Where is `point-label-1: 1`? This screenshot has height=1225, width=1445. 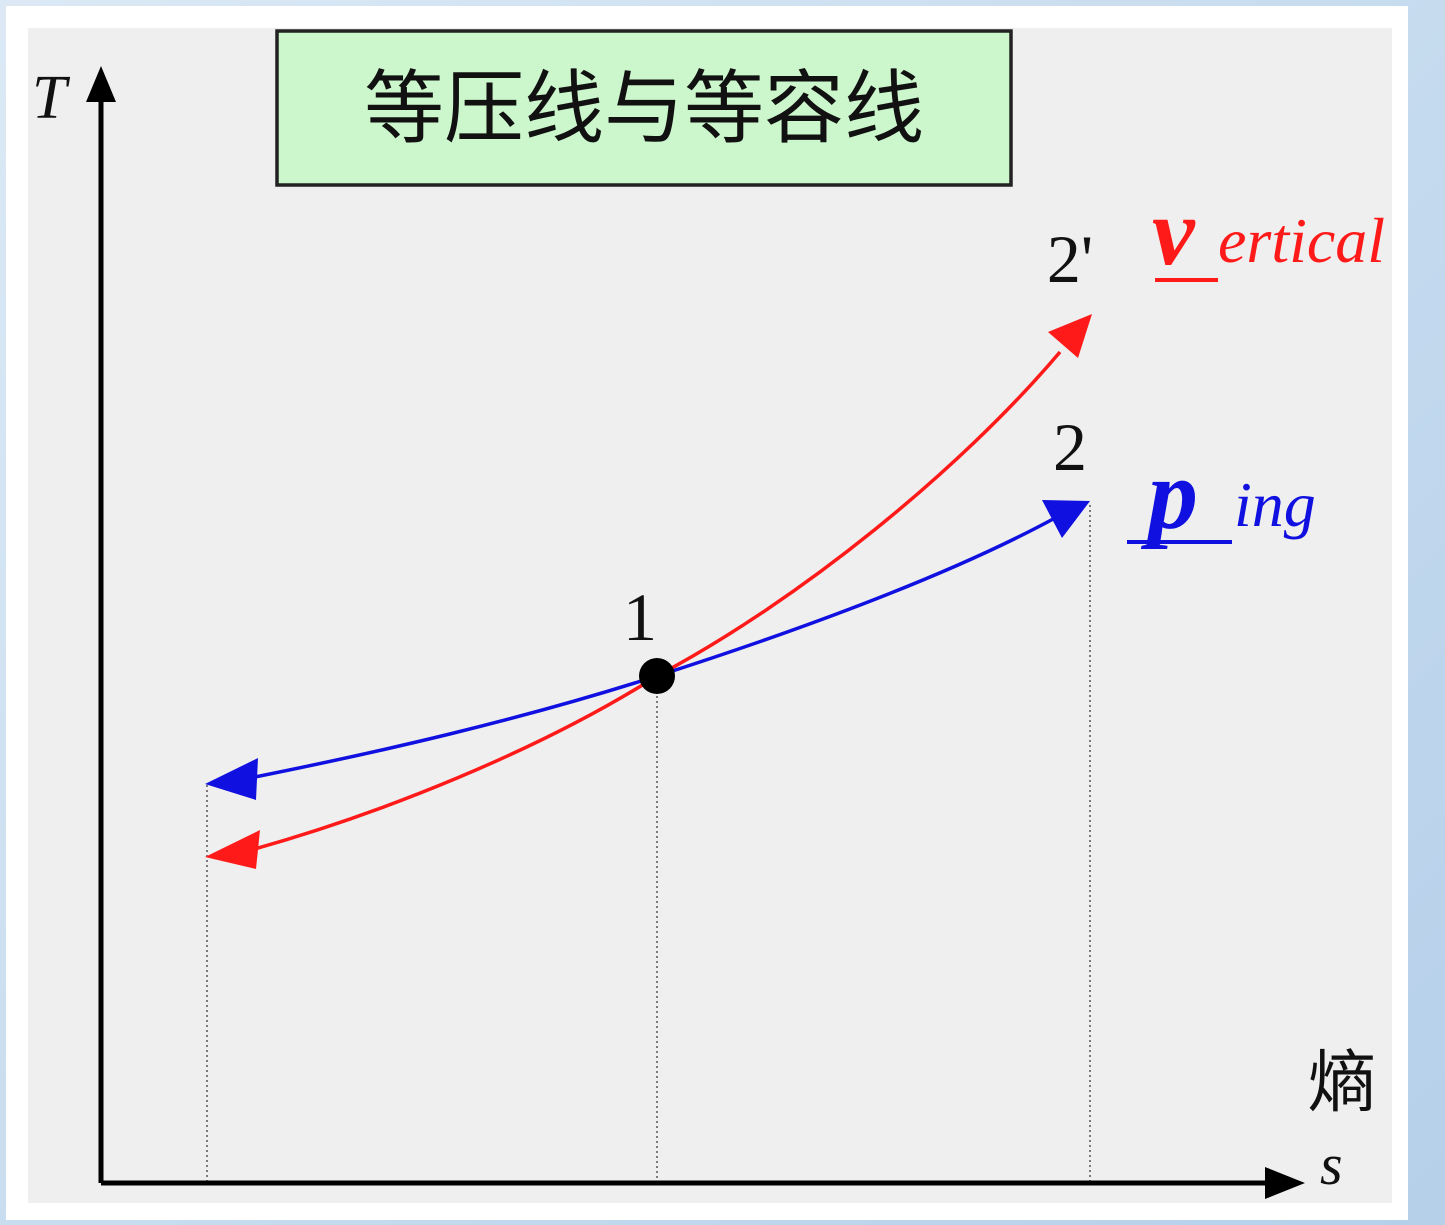 point-label-1: 1 is located at coordinates (640, 617).